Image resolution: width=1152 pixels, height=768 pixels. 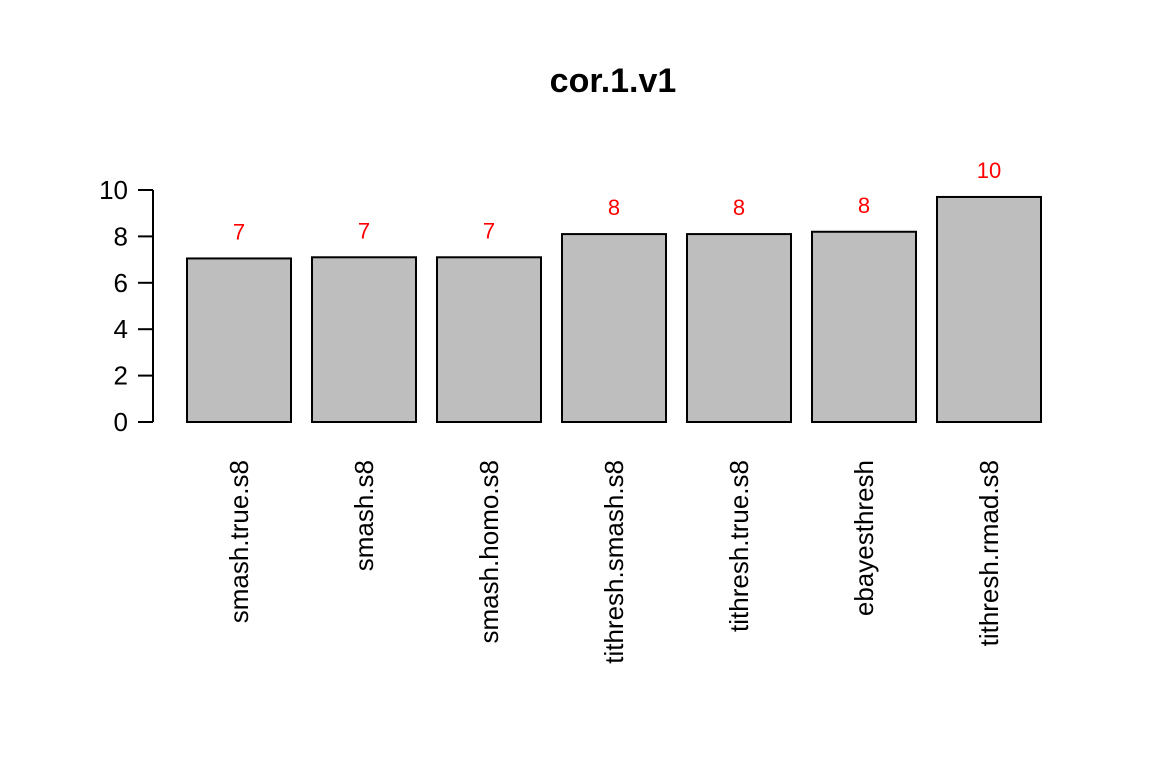 I want to click on category-label: smash.true.s8, so click(x=239, y=541).